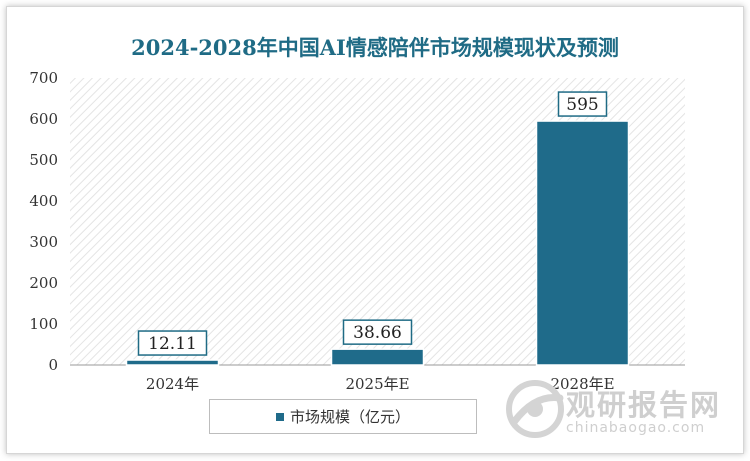  I want to click on legend: 市场规模（亿元）, so click(343, 416).